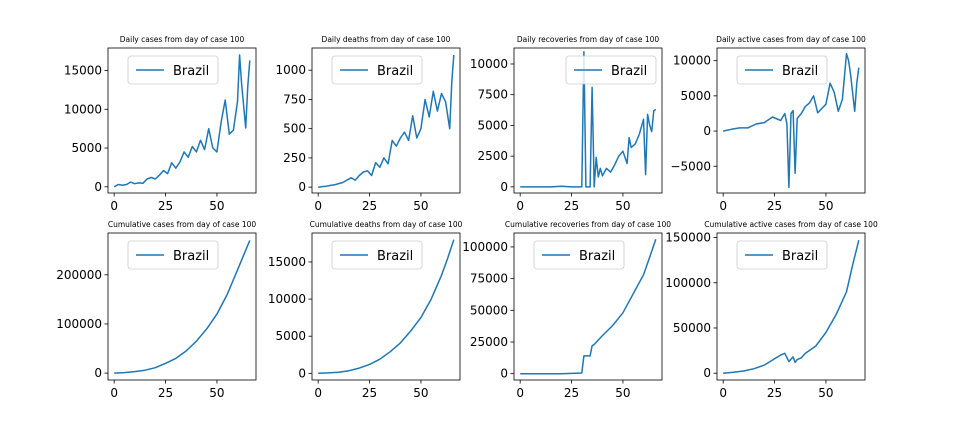 The width and height of the screenshot is (960, 426). I want to click on y-tick-label: 500, so click(294, 129).